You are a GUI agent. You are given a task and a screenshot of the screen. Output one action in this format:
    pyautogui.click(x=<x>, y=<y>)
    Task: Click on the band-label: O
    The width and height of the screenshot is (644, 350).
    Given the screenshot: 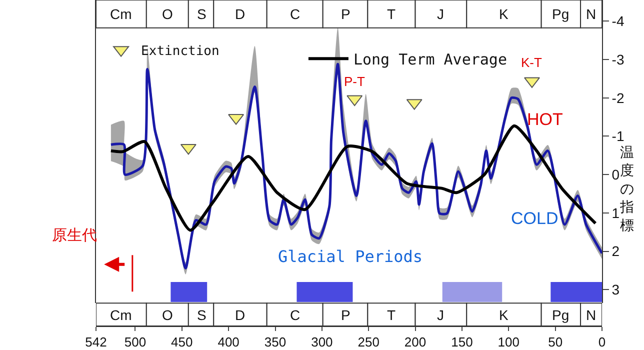 What is the action you would take?
    pyautogui.click(x=167, y=14)
    